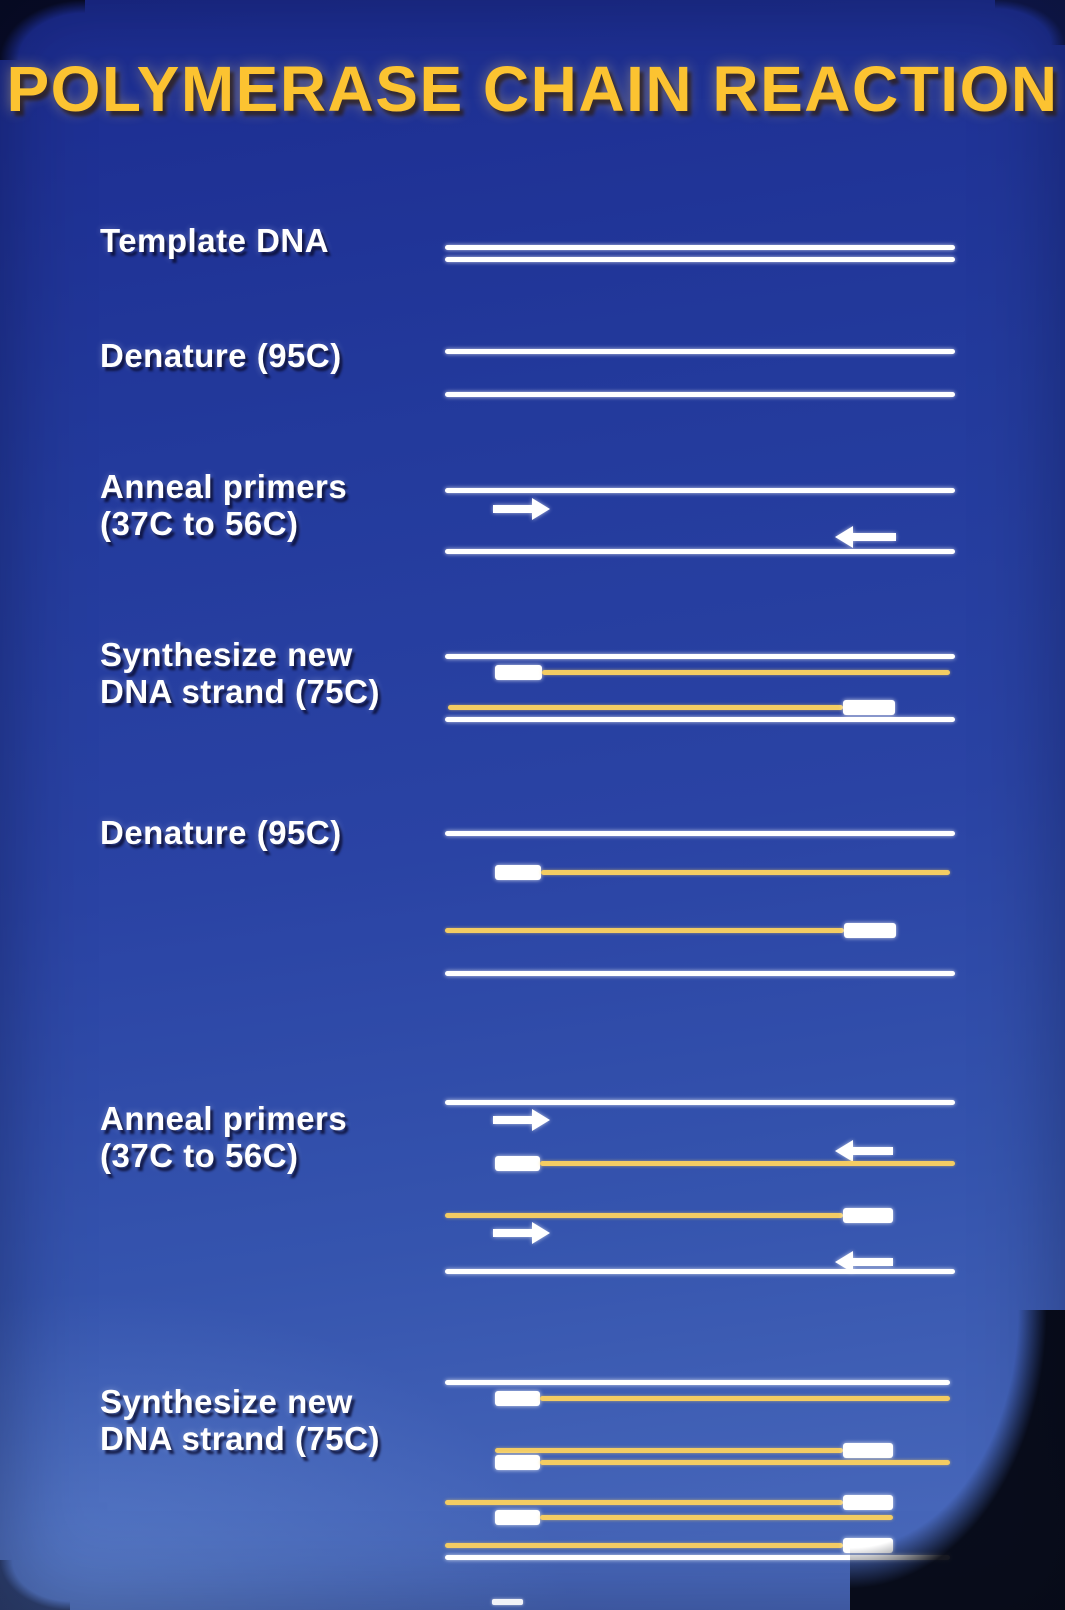  I want to click on film-corner-top-left, so click(42, 30).